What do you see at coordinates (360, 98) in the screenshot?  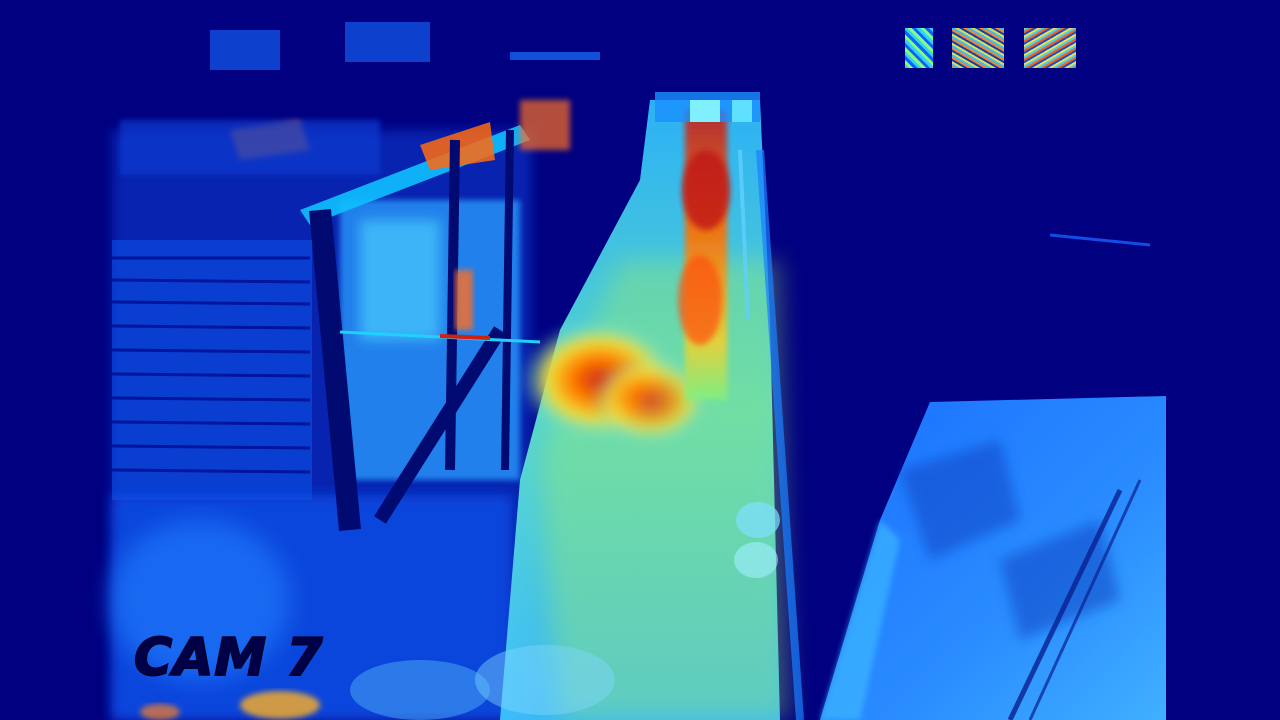 I see `ceiling-beams` at bounding box center [360, 98].